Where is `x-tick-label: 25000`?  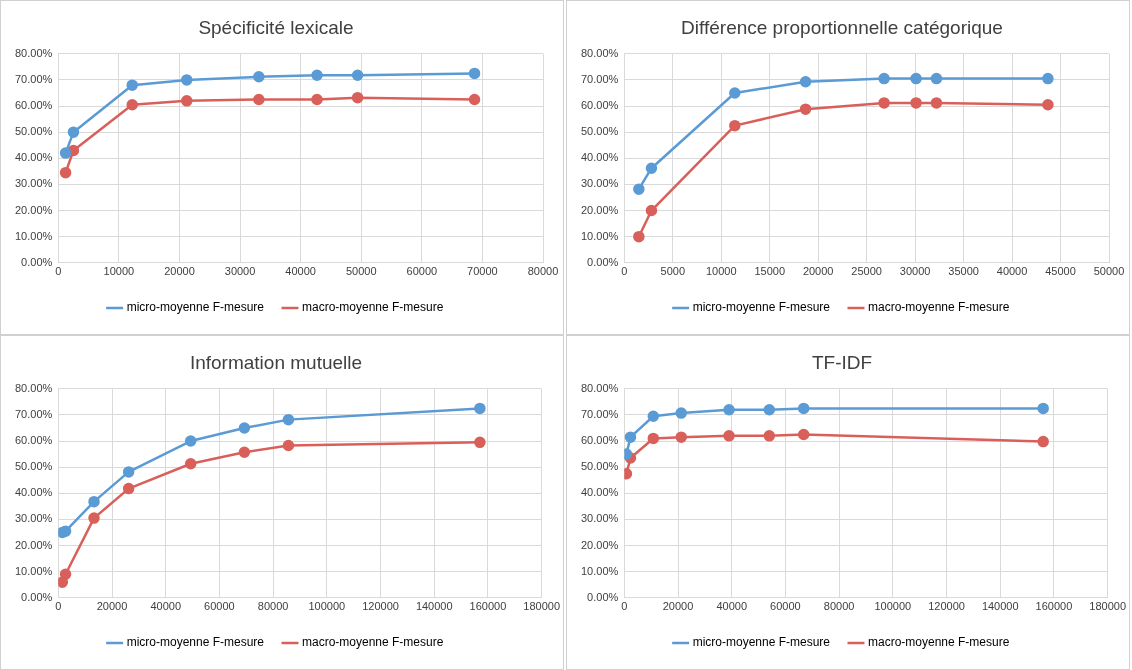
x-tick-label: 25000 is located at coordinates (866, 271).